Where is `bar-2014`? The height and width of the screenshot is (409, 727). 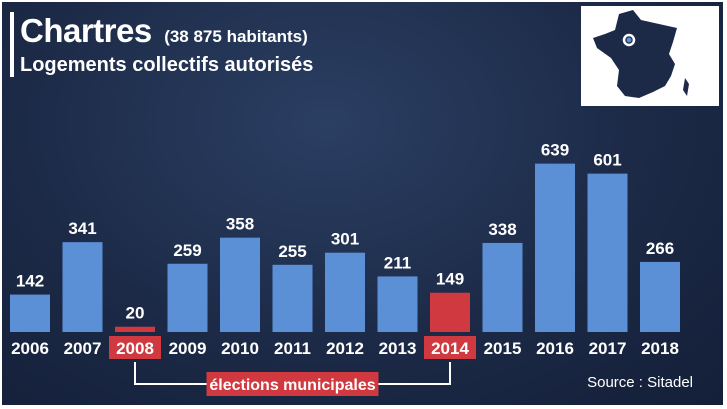
bar-2014 is located at coordinates (450, 312).